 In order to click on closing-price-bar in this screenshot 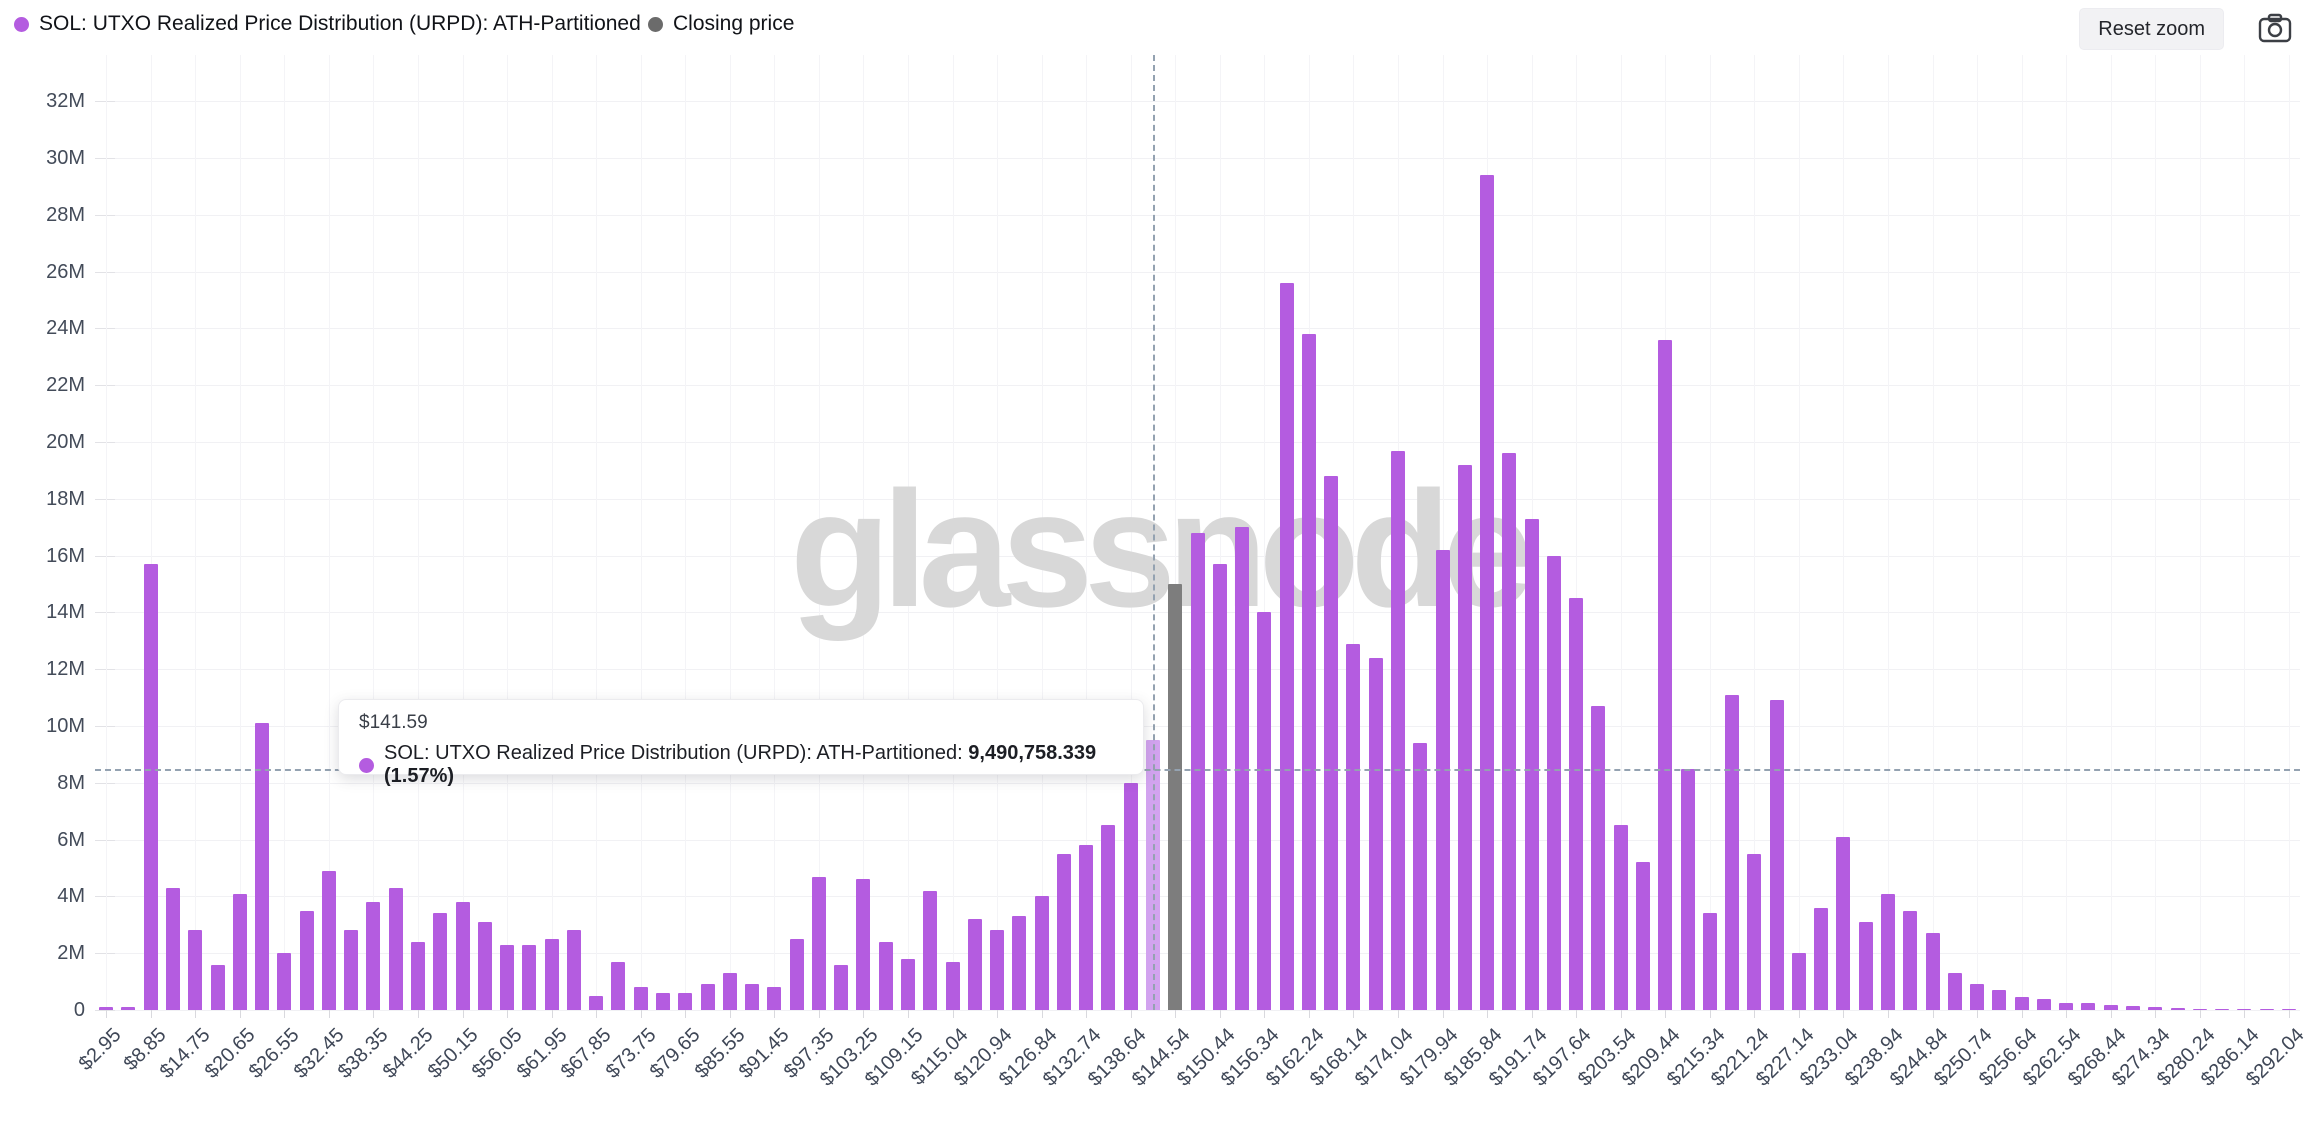, I will do `click(1175, 797)`.